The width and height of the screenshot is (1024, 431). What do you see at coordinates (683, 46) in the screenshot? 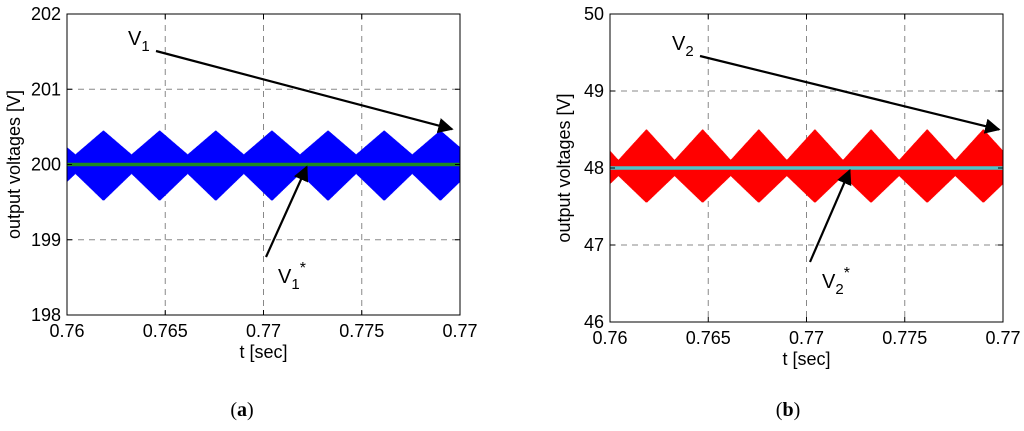
I see `annotation-label: V2` at bounding box center [683, 46].